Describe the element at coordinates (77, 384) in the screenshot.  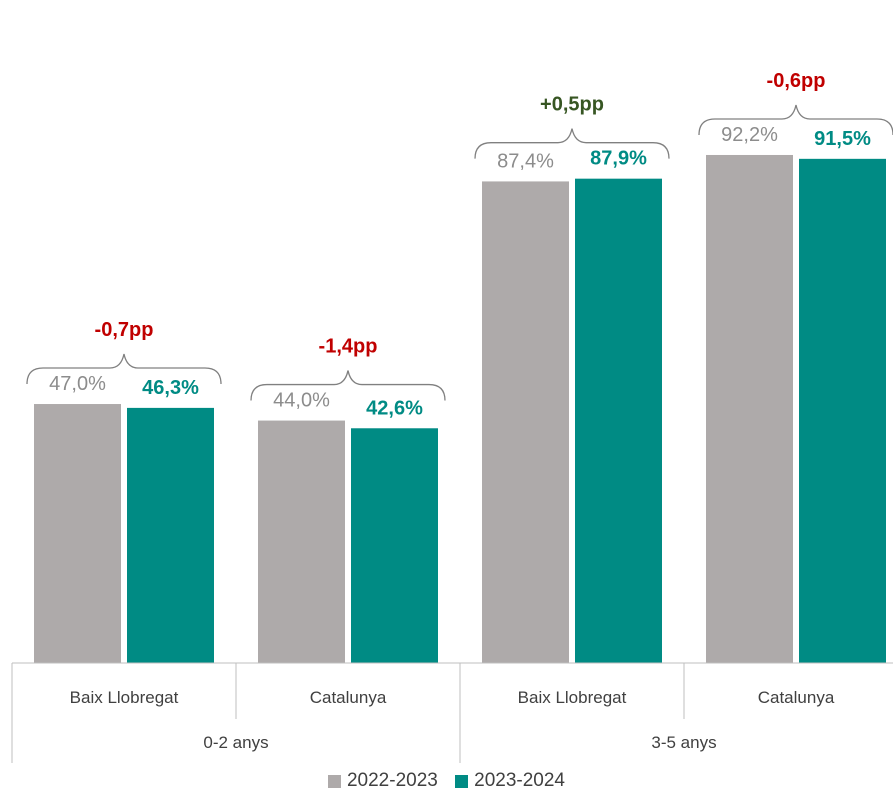
I see `data-label: 47,0%` at that location.